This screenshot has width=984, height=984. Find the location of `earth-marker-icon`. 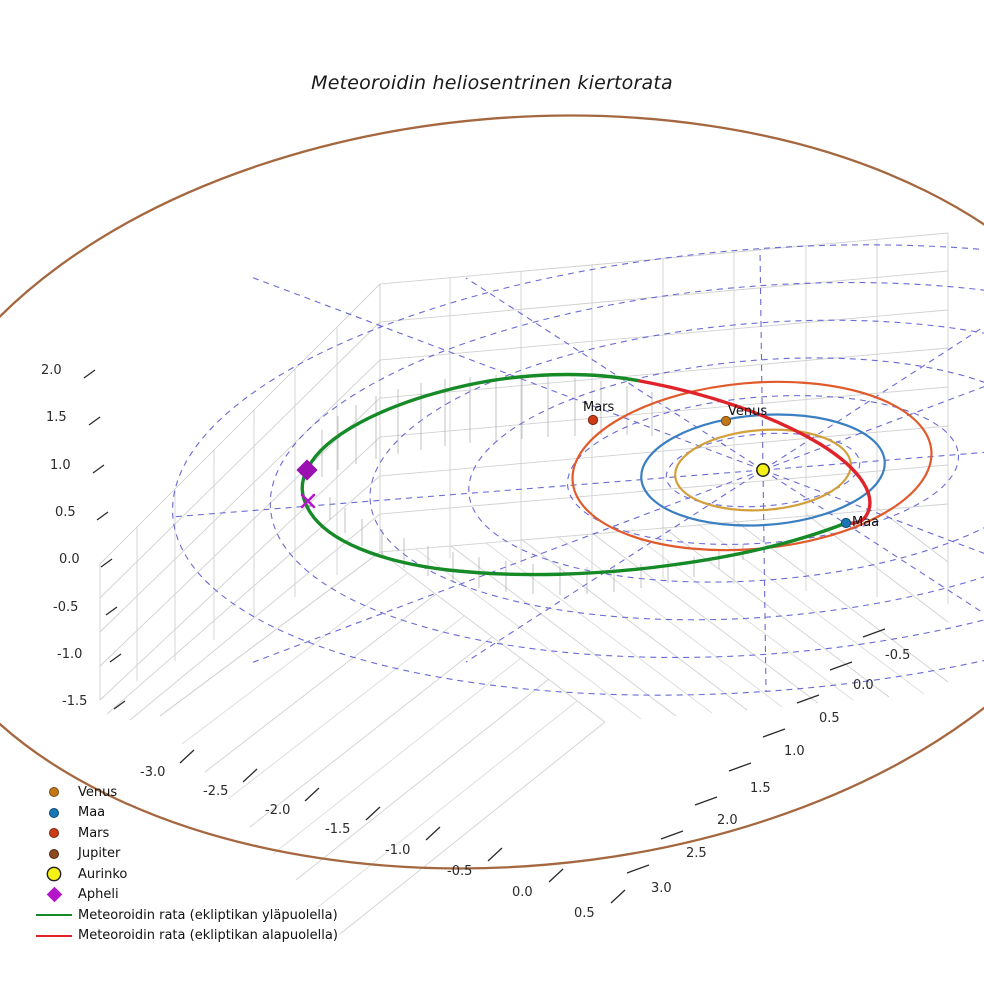

earth-marker-icon is located at coordinates (54, 812).